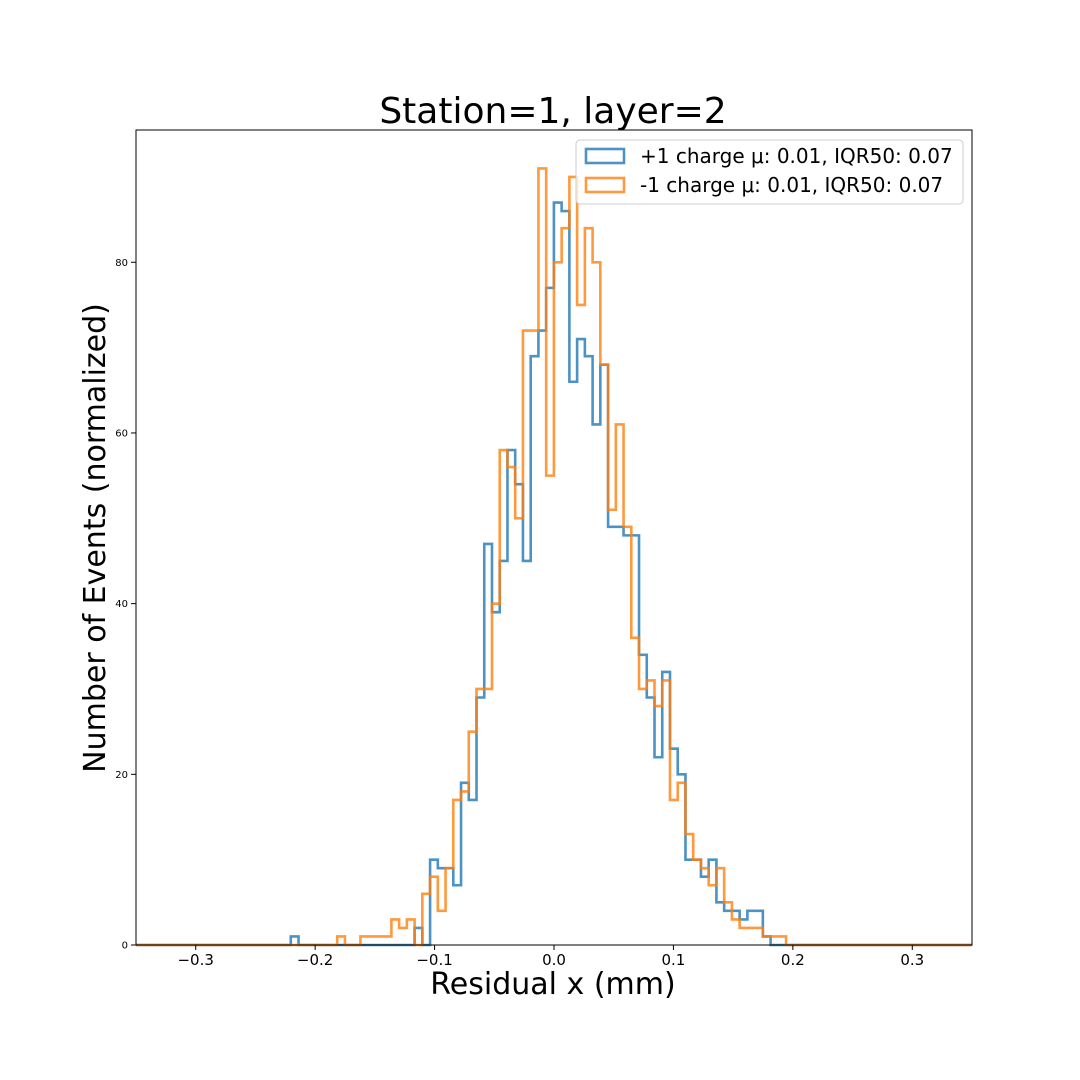 The height and width of the screenshot is (1080, 1080). Describe the element at coordinates (796, 156) in the screenshot. I see `legend-entry-label: +1 charge μ: 0.01, IQR50: 0.07` at that location.